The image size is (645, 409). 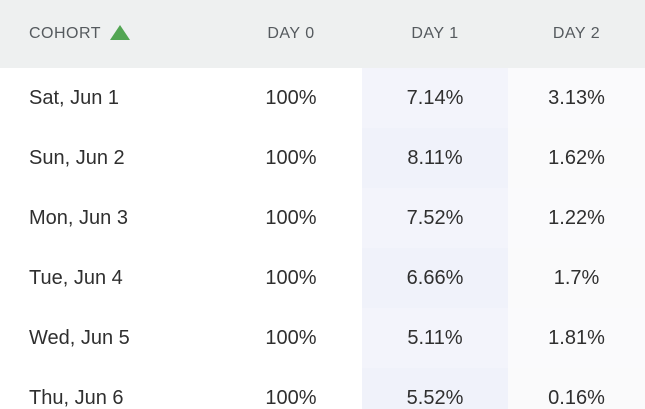 I want to click on table-row: Sat, Jun 1 100% 7.14% 3.13%, so click(x=322, y=98).